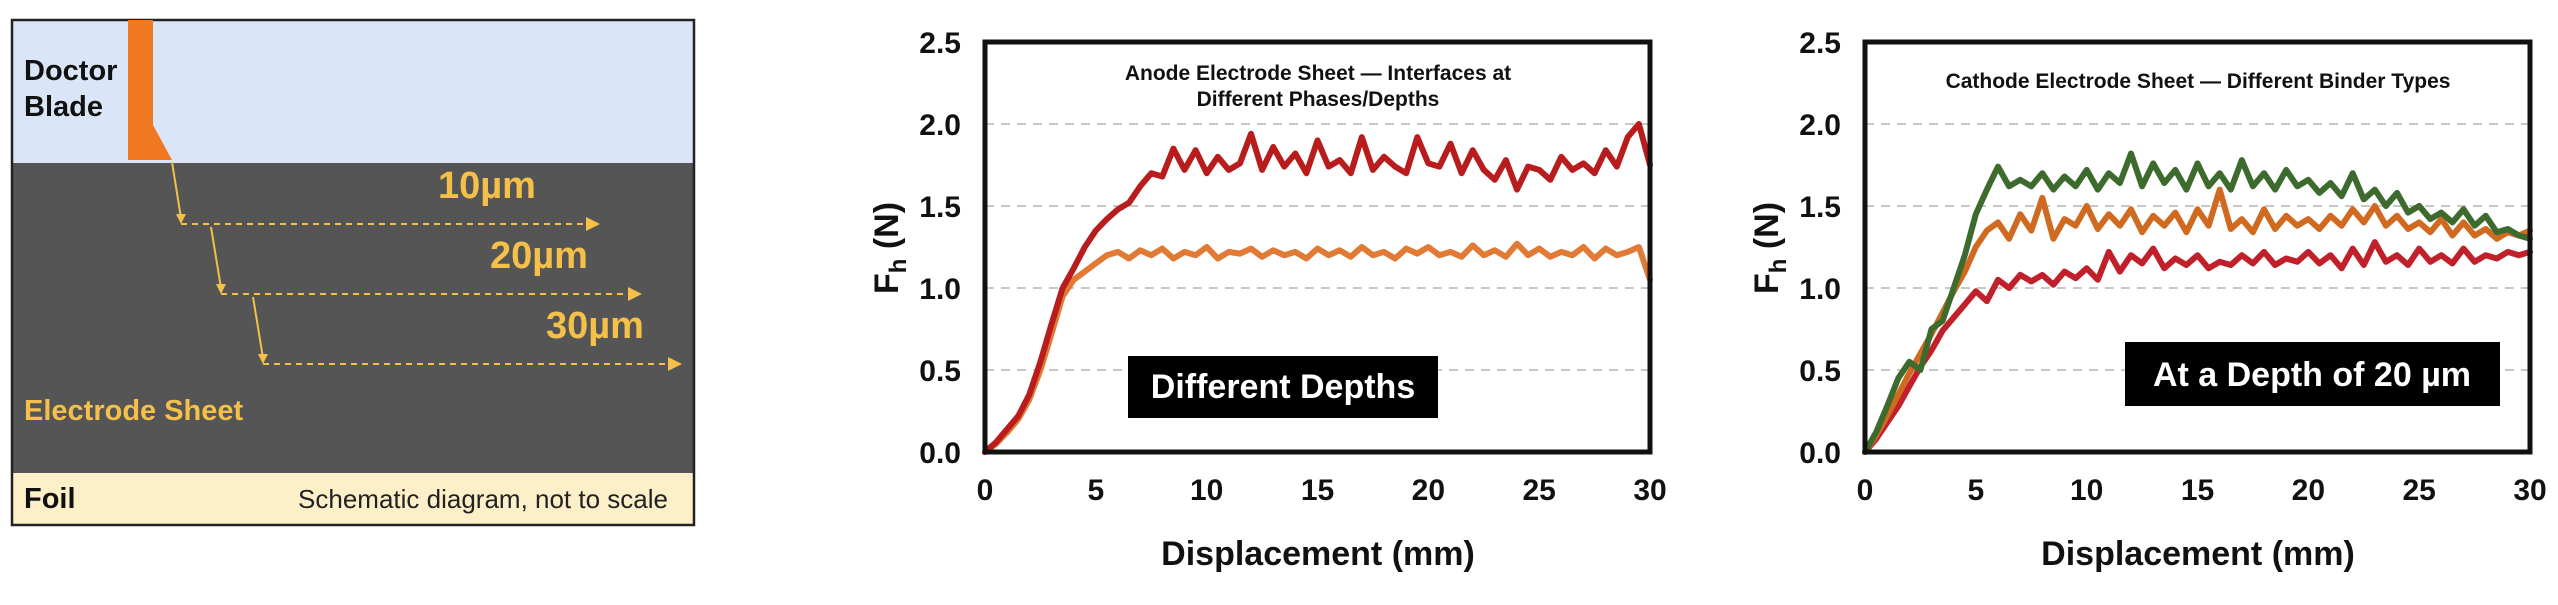  I want to click on annotation-label: Different Depths, so click(1283, 387).